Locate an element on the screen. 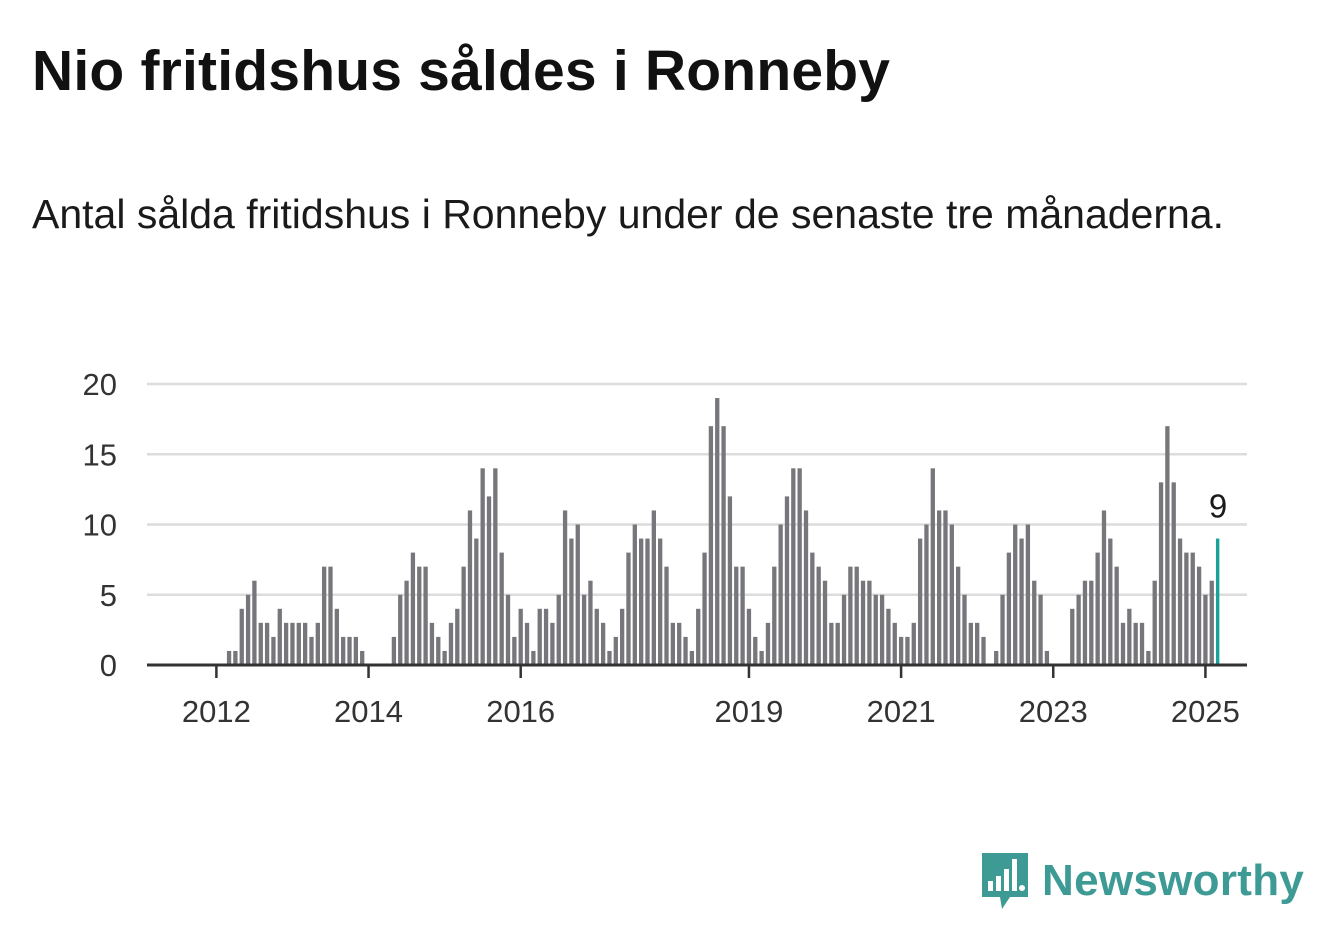  bar-latest is located at coordinates (1217, 601).